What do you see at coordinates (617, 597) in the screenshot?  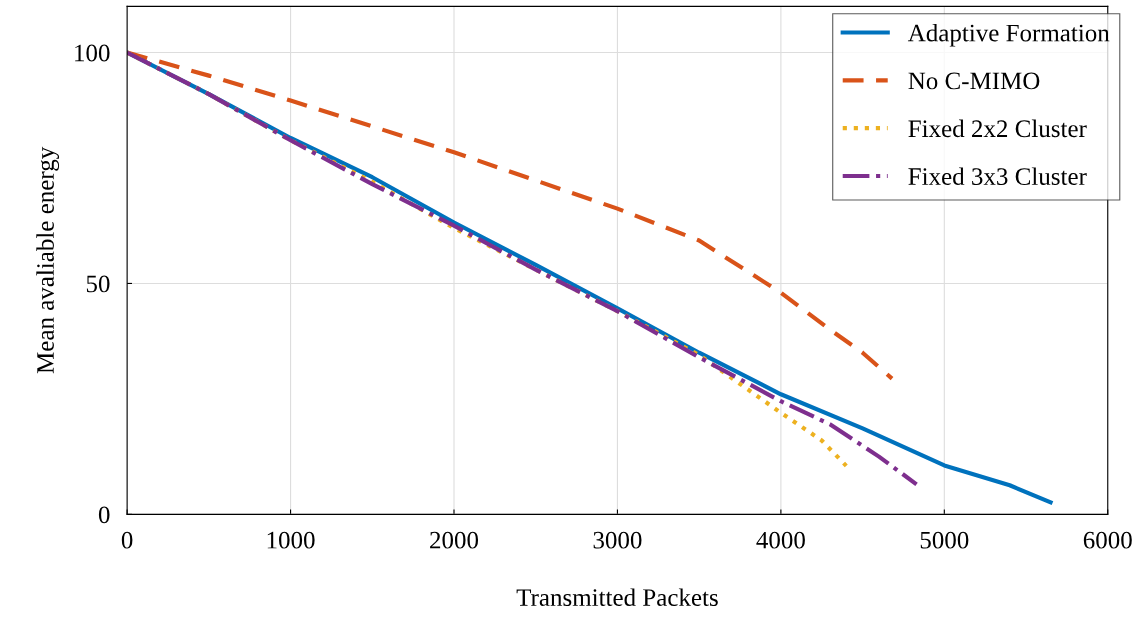 I see `x-axis-title: Transmitted Packets` at bounding box center [617, 597].